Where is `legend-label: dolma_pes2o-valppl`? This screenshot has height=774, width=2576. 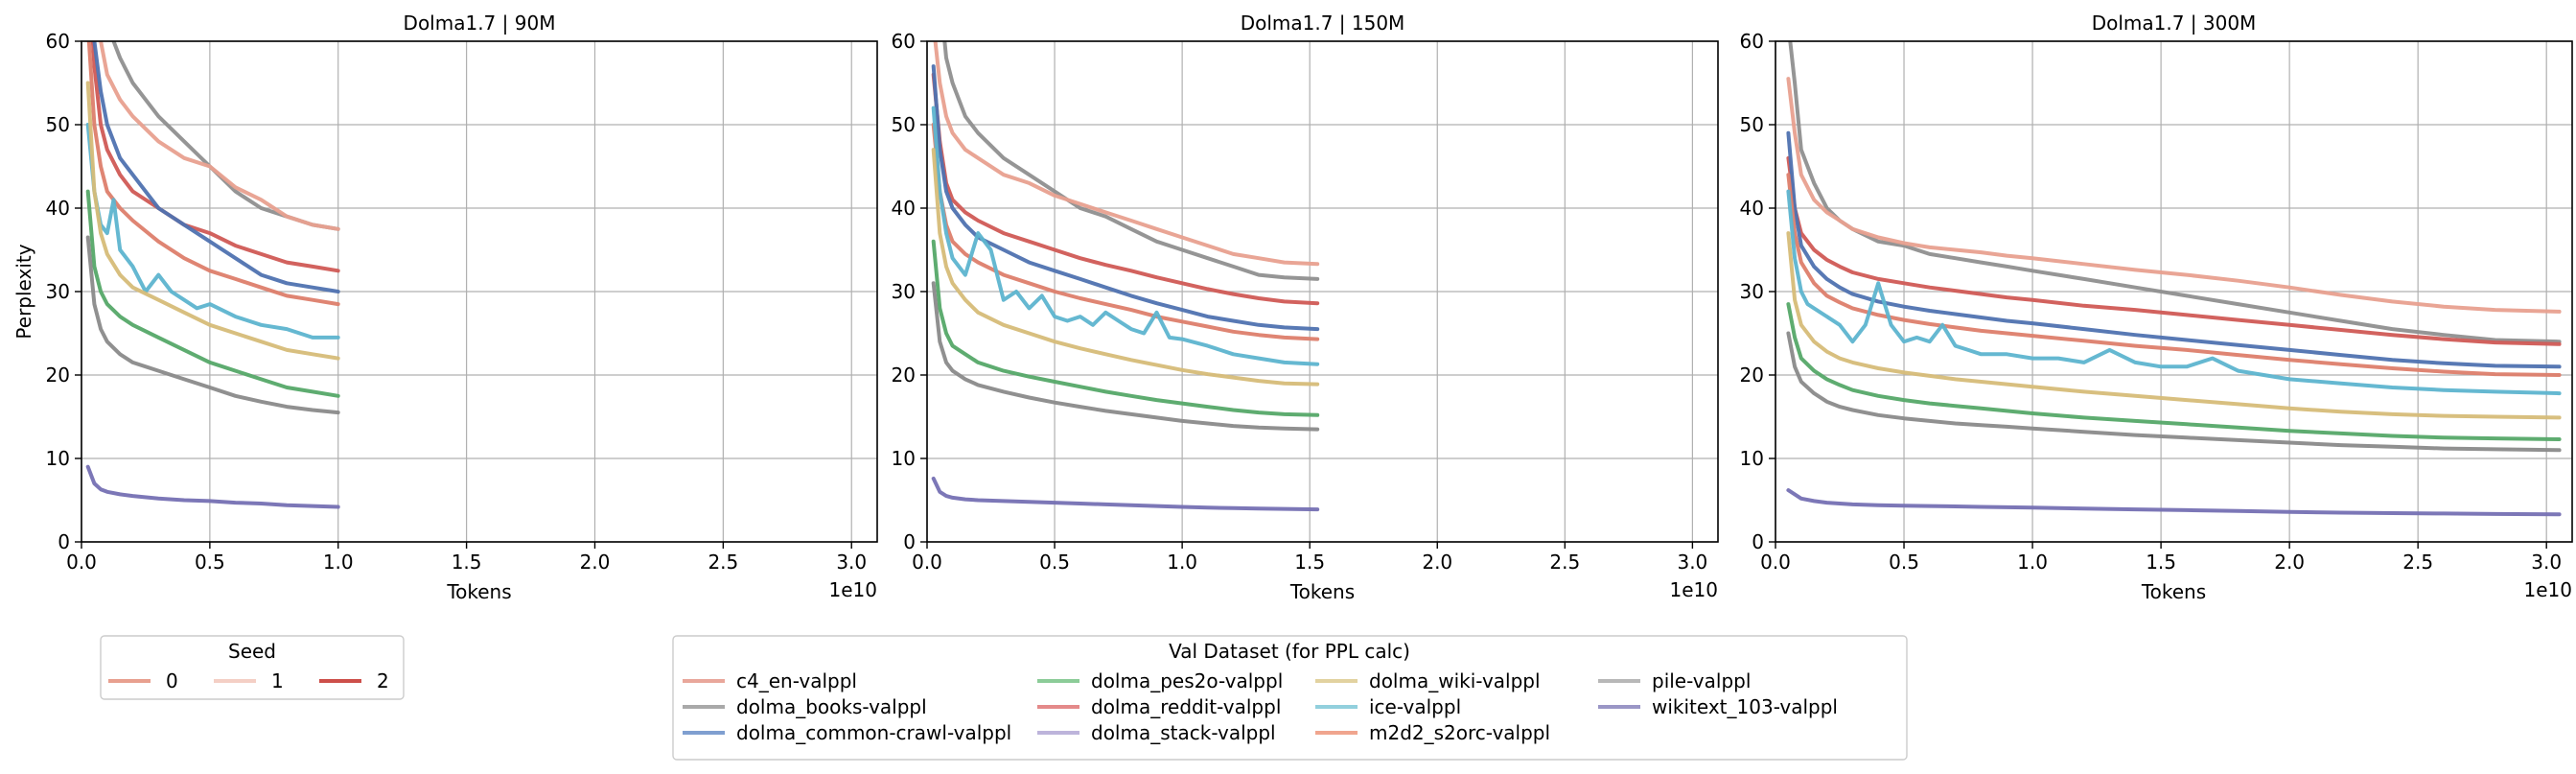
legend-label: dolma_pes2o-valppl is located at coordinates (1187, 680).